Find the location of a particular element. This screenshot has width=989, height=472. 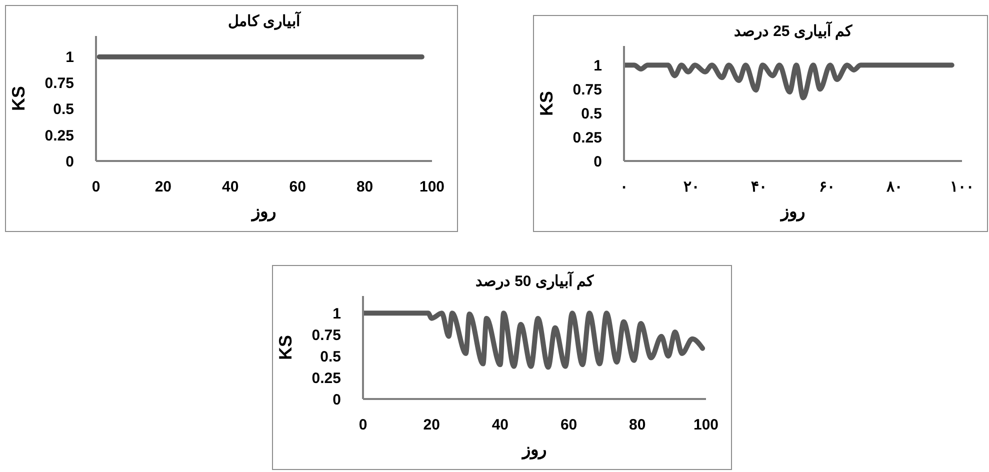

chart-title: کم آبیاری 25 درصد is located at coordinates (793, 31).